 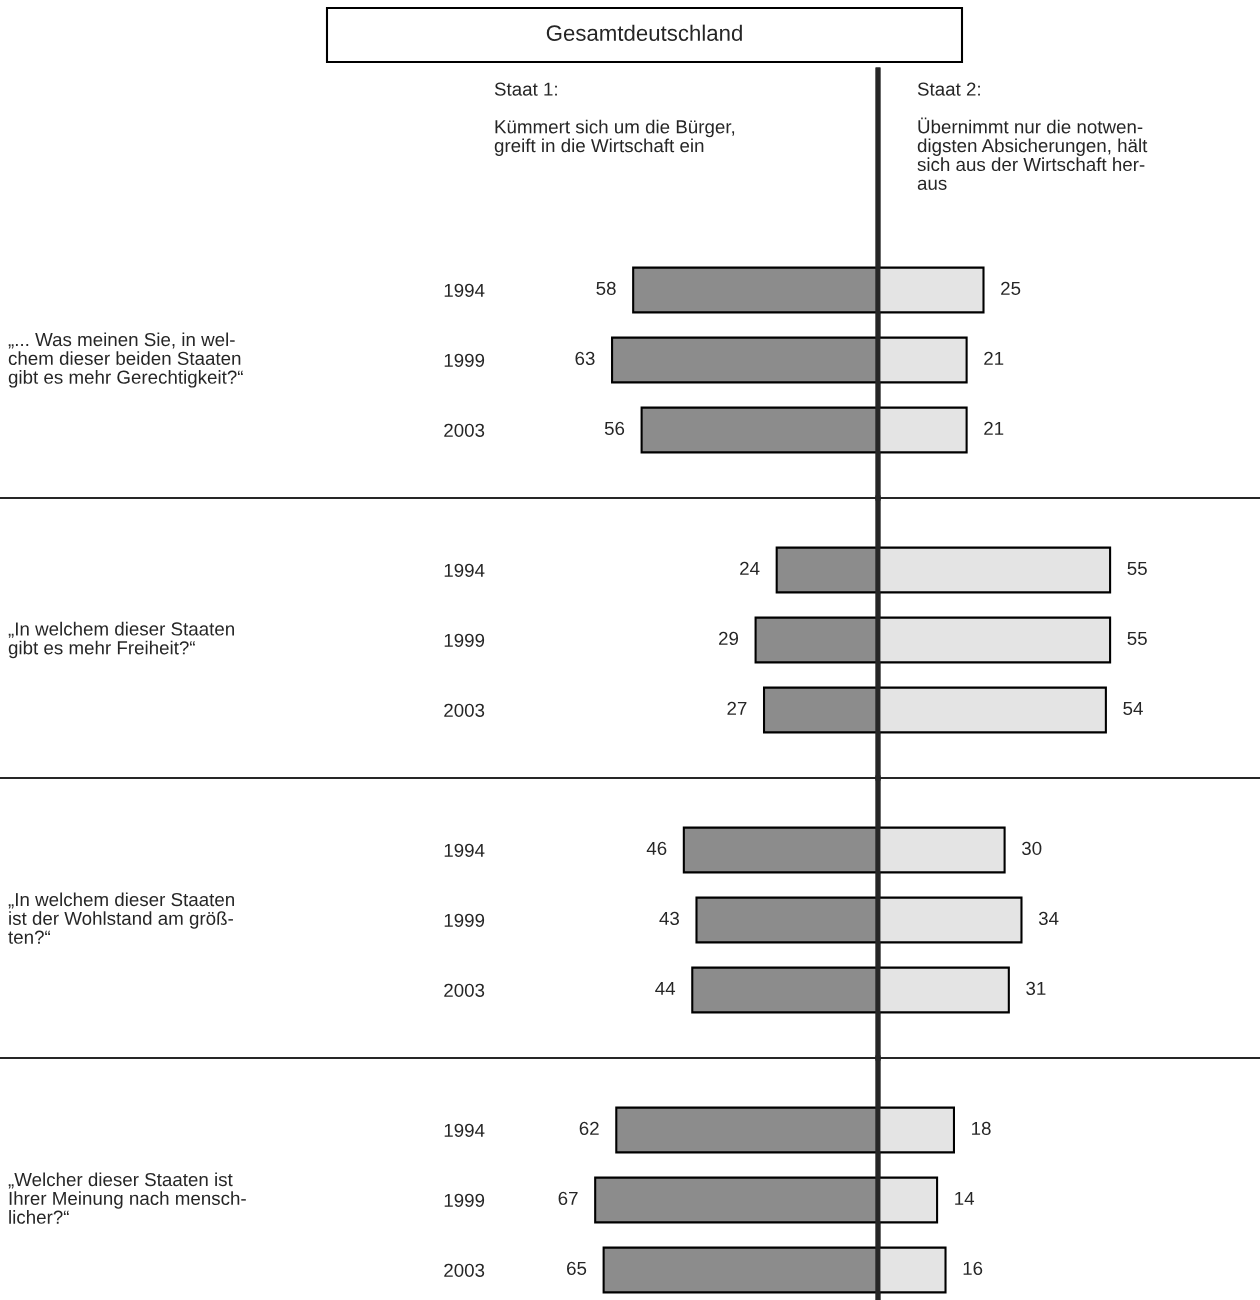 What do you see at coordinates (577, 1268) in the screenshot?
I see `data-label: 65` at bounding box center [577, 1268].